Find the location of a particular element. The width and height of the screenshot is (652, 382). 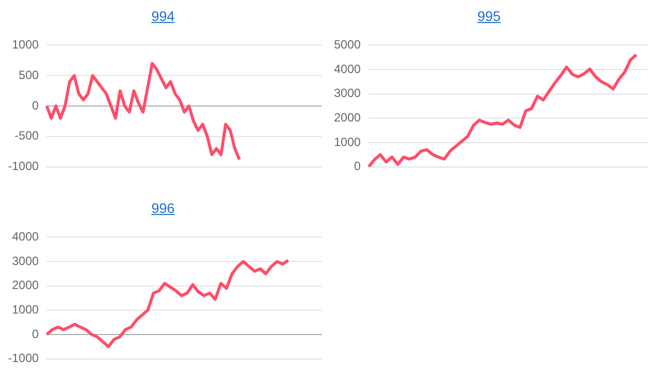

chart-title: 996 is located at coordinates (163, 209).